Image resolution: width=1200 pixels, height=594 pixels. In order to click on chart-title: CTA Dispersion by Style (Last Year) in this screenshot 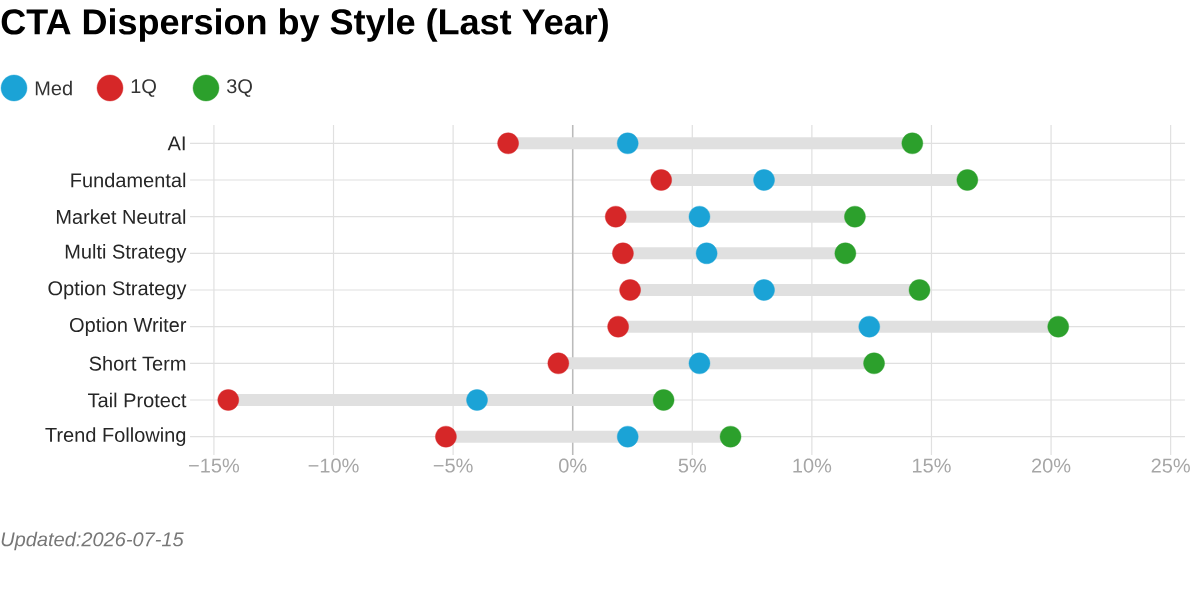, I will do `click(304, 25)`.